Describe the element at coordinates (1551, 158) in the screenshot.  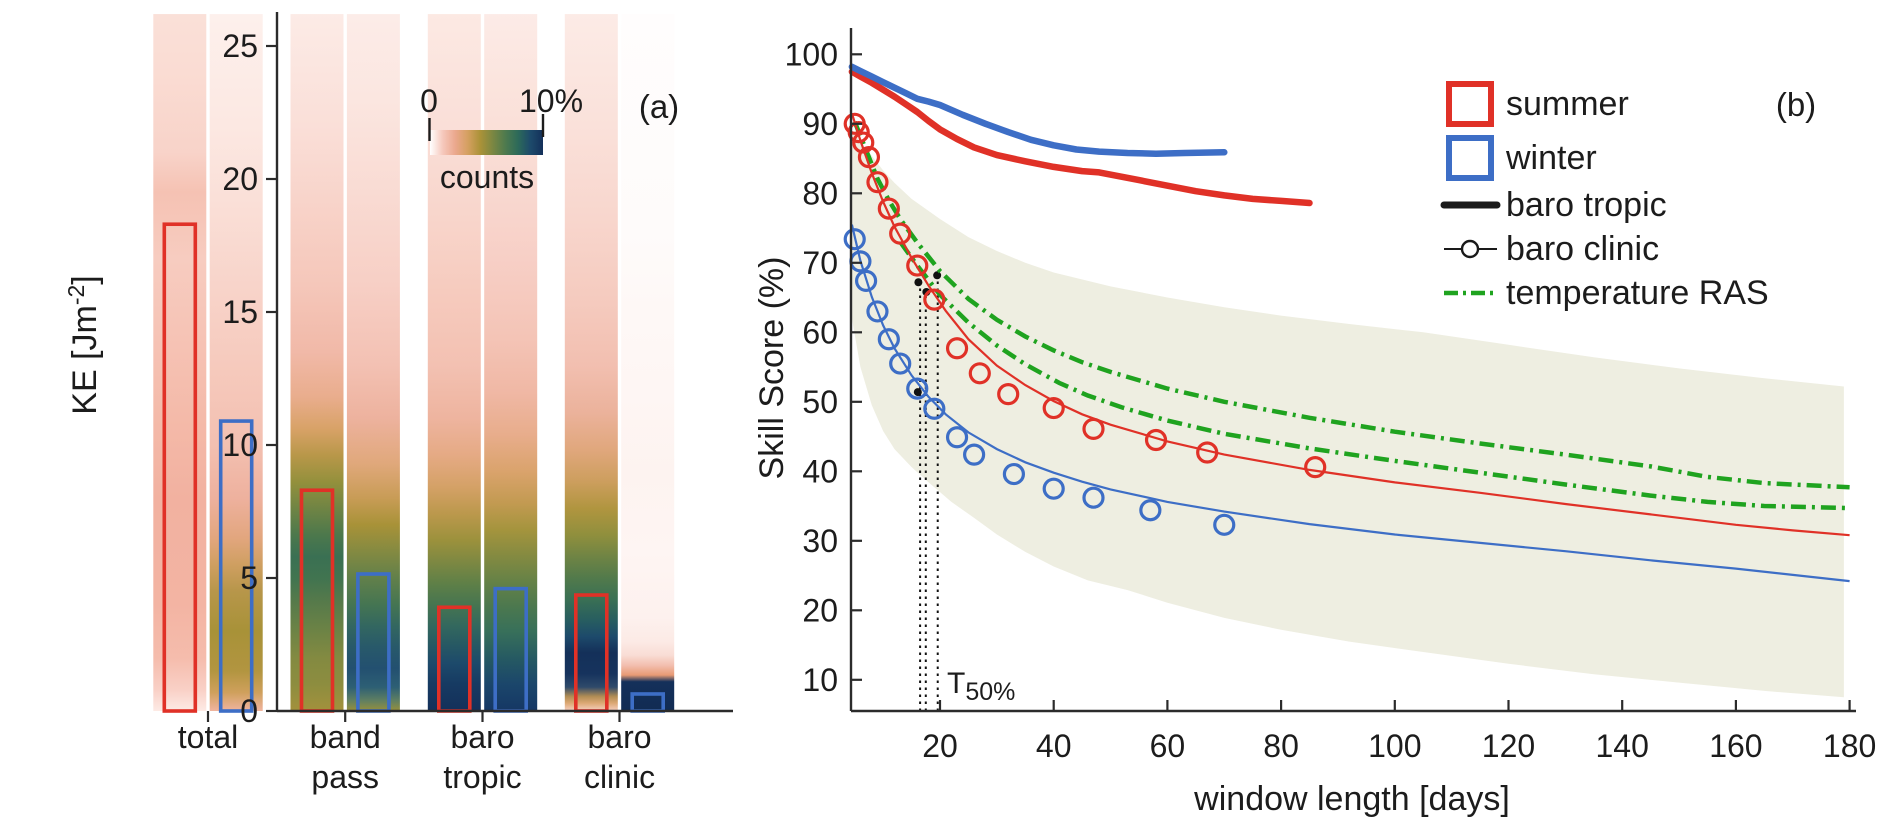
I see `svg-text: winter` at that location.